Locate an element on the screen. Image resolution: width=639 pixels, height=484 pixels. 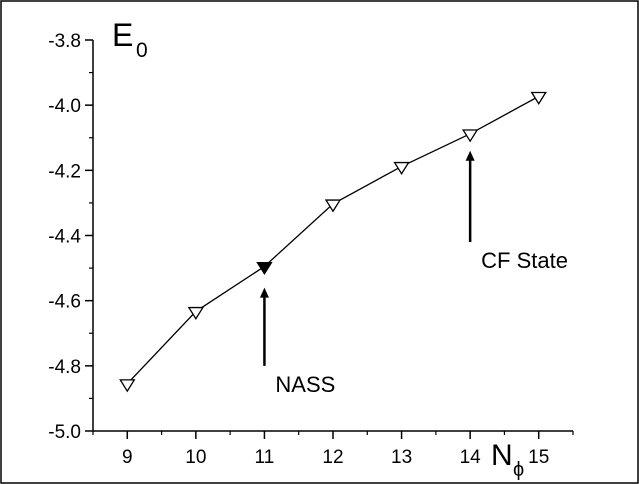
y-tick-label: -5.0 is located at coordinates (64, 432).